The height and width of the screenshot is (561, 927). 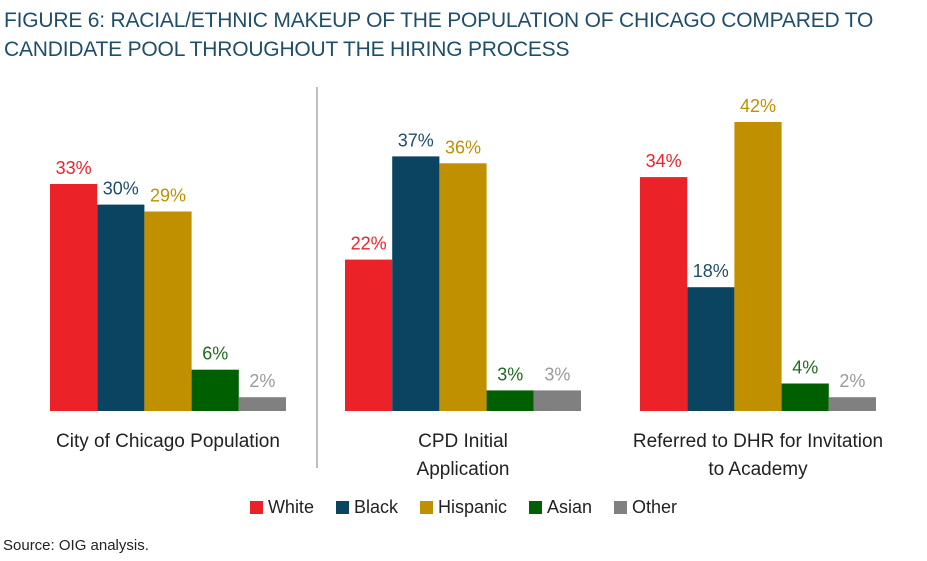 What do you see at coordinates (711, 349) in the screenshot?
I see `bar-referred-to-dhr-for-invitation-to-academy-black` at bounding box center [711, 349].